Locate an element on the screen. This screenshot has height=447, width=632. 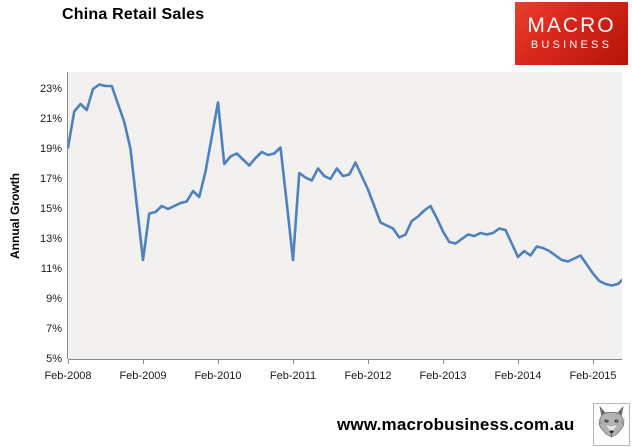
wolf-logo is located at coordinates (611, 424).